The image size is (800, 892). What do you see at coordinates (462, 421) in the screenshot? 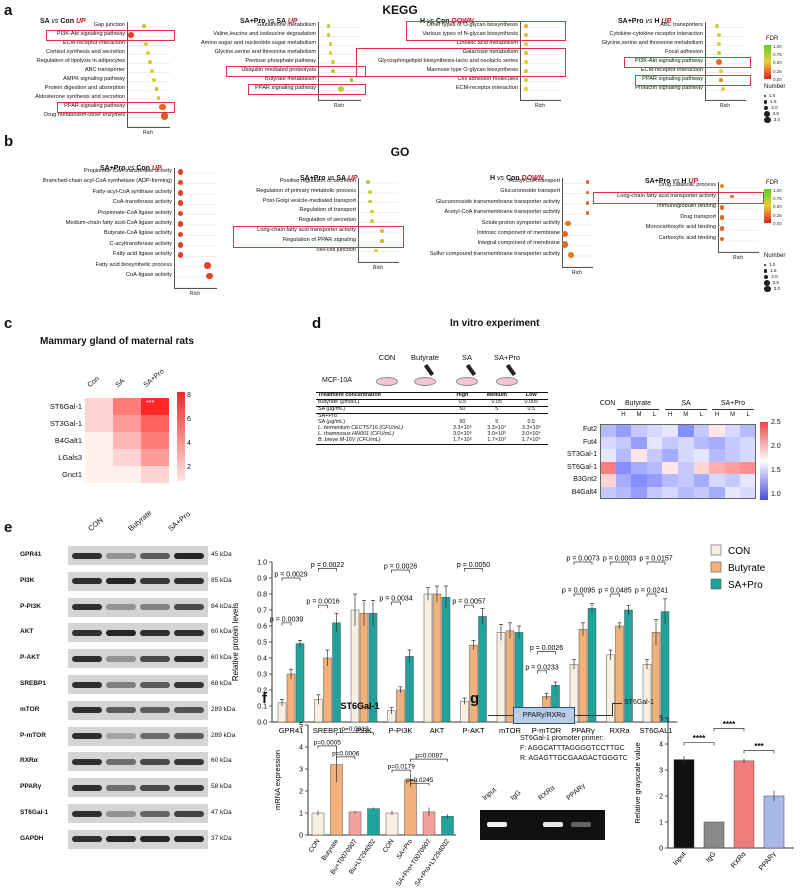
I see `table-cell-3-1: 50` at bounding box center [462, 421].